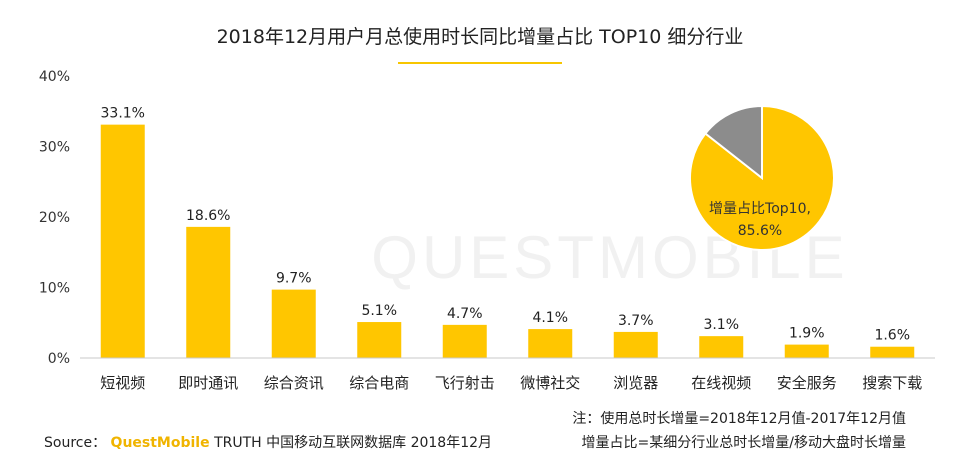  What do you see at coordinates (379, 311) in the screenshot?
I see `bar-value-label: 5.1%` at bounding box center [379, 311].